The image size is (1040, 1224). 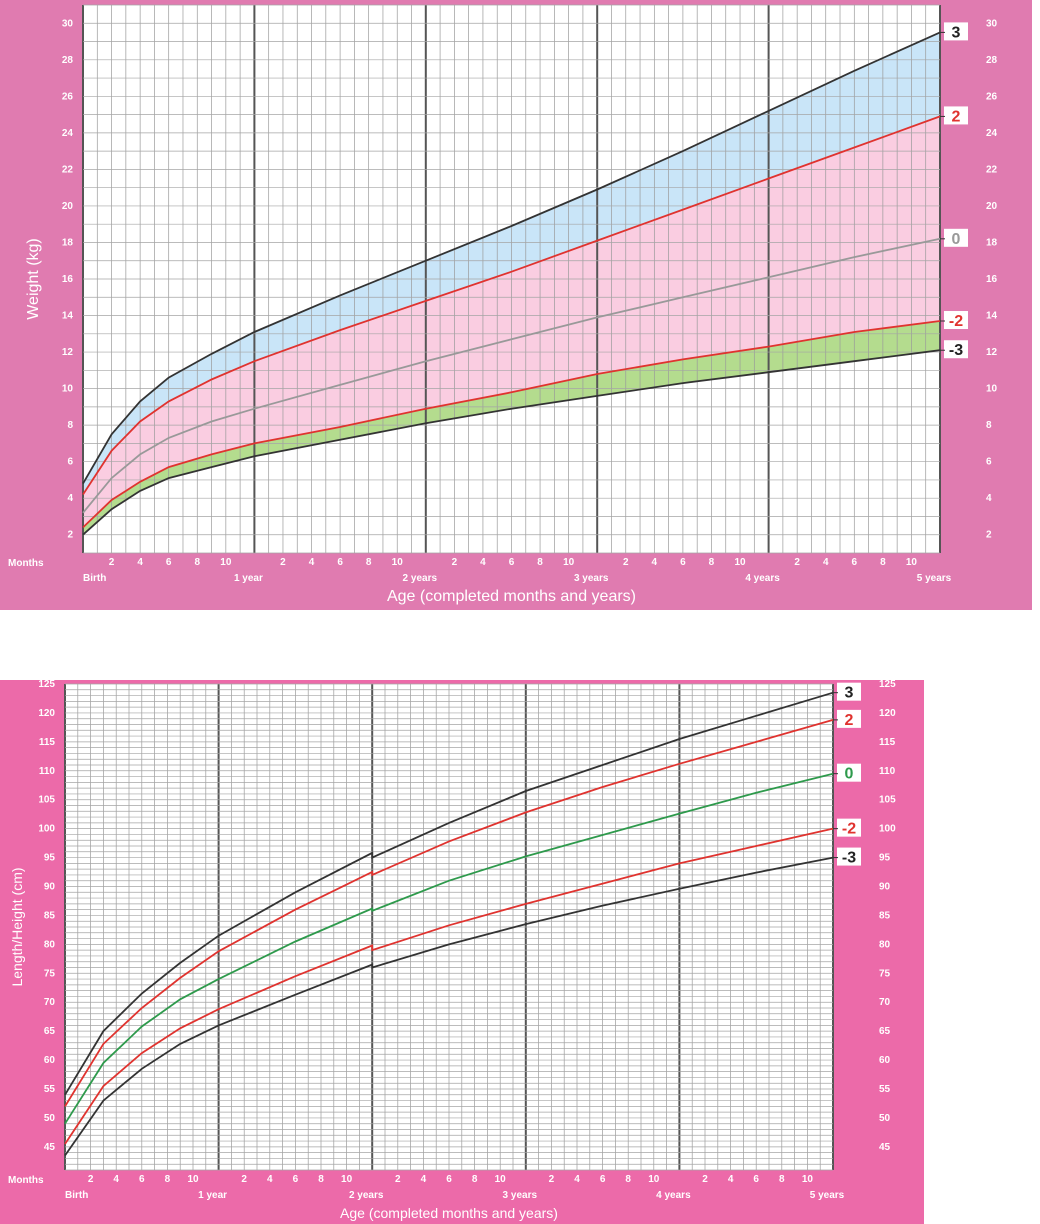 I want to click on x-unit-label: Months, so click(x=26, y=1180).